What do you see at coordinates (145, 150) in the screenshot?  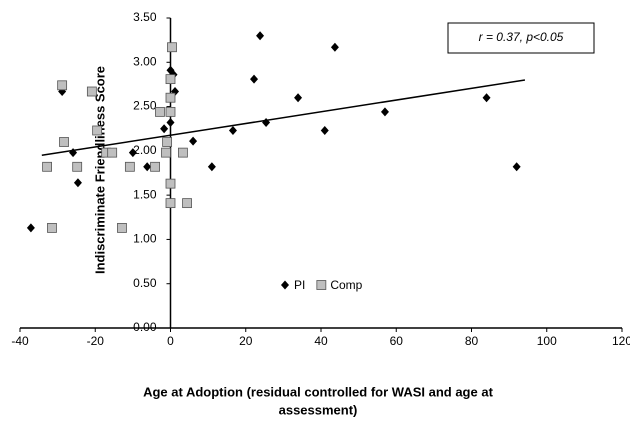 I see `y-tick-label: 2.00` at bounding box center [145, 150].